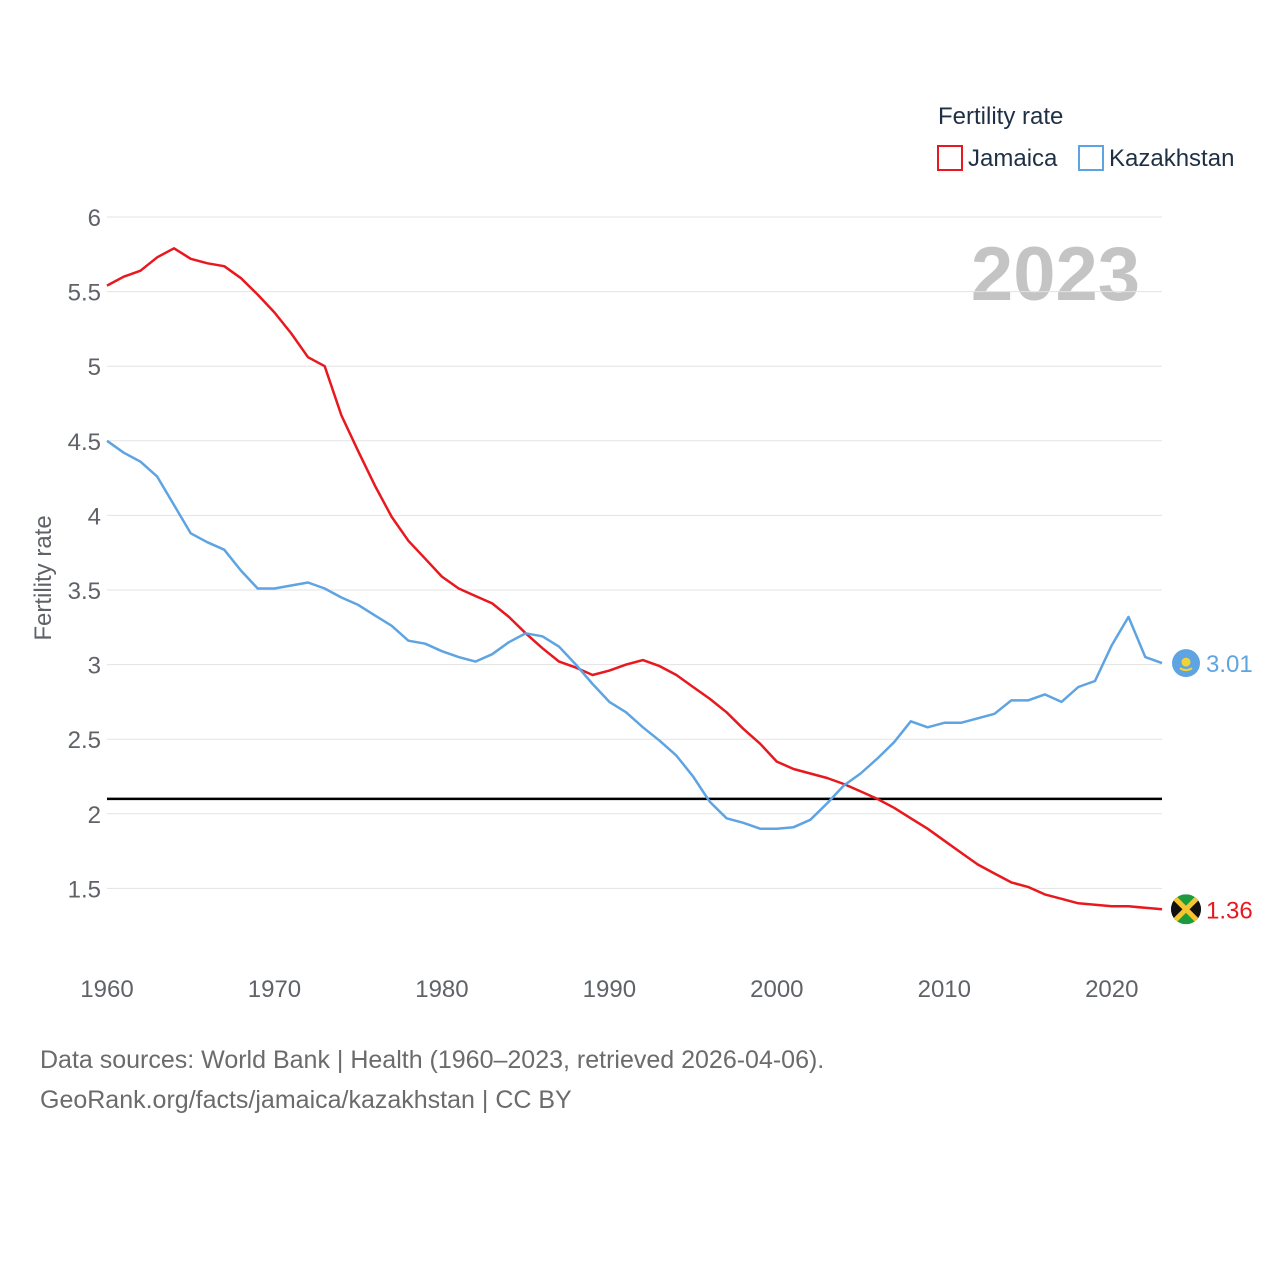  I want to click on legend: Fertility rate Jamaica Kazakhstan, so click(1085, 137).